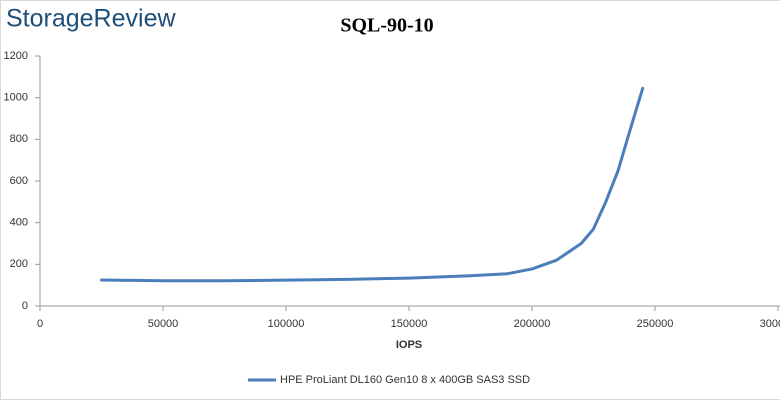 This screenshot has height=401, width=780. Describe the element at coordinates (19, 264) in the screenshot. I see `y-tick-label: 200` at that location.